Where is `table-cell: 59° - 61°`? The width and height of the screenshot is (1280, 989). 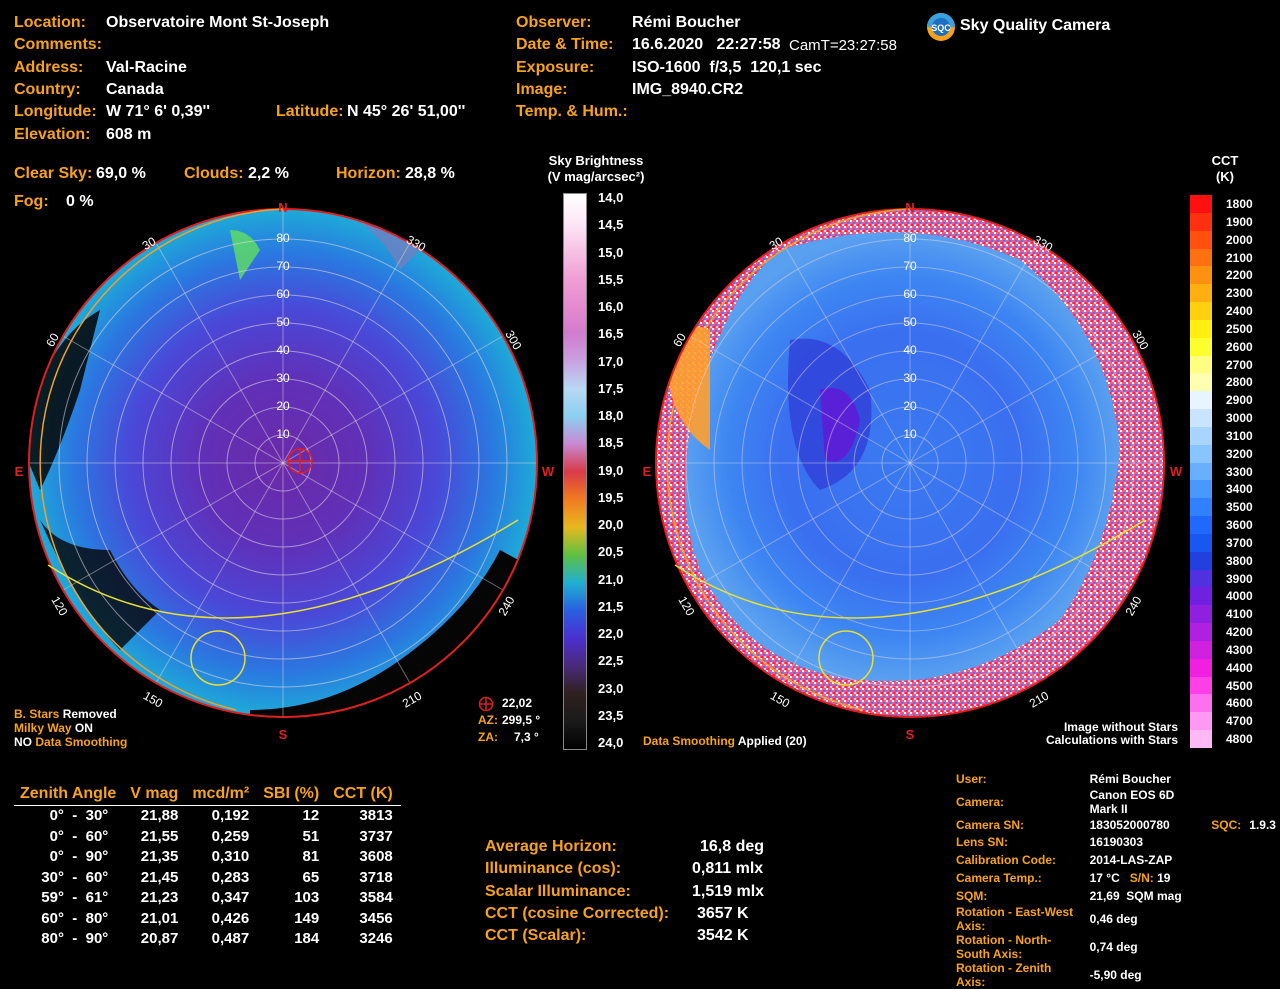
table-cell: 59° - 61° is located at coordinates (75, 897).